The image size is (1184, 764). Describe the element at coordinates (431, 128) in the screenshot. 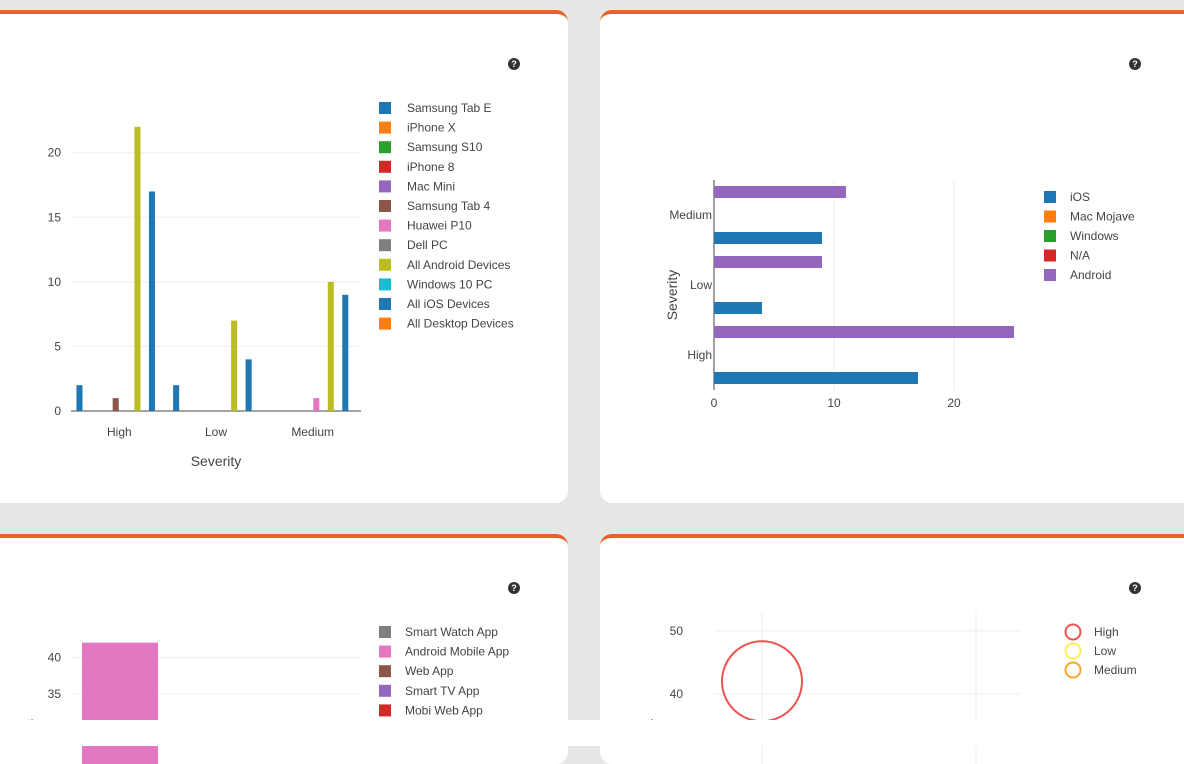

I see `legend-label: iPhone X` at that location.